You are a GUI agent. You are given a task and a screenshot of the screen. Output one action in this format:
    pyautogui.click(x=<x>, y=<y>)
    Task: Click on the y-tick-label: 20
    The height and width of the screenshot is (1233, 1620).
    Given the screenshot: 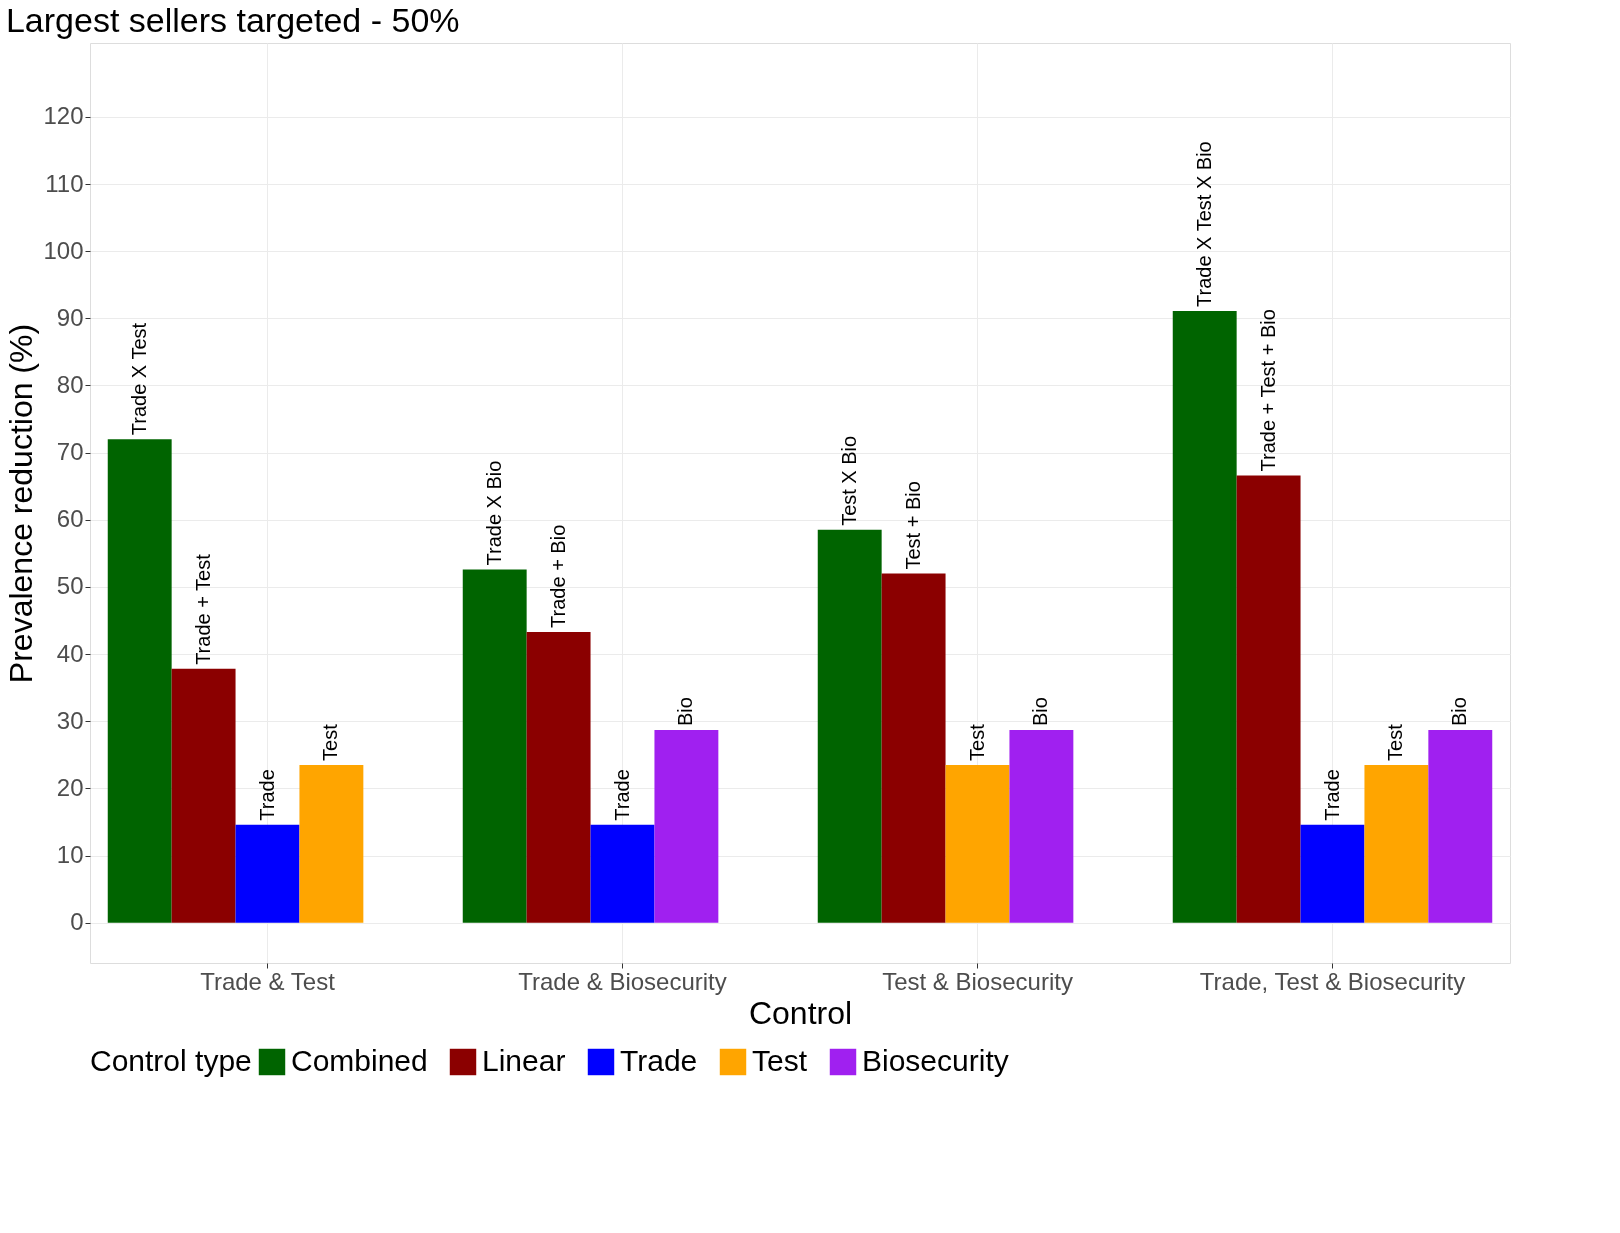 What is the action you would take?
    pyautogui.click(x=70, y=787)
    